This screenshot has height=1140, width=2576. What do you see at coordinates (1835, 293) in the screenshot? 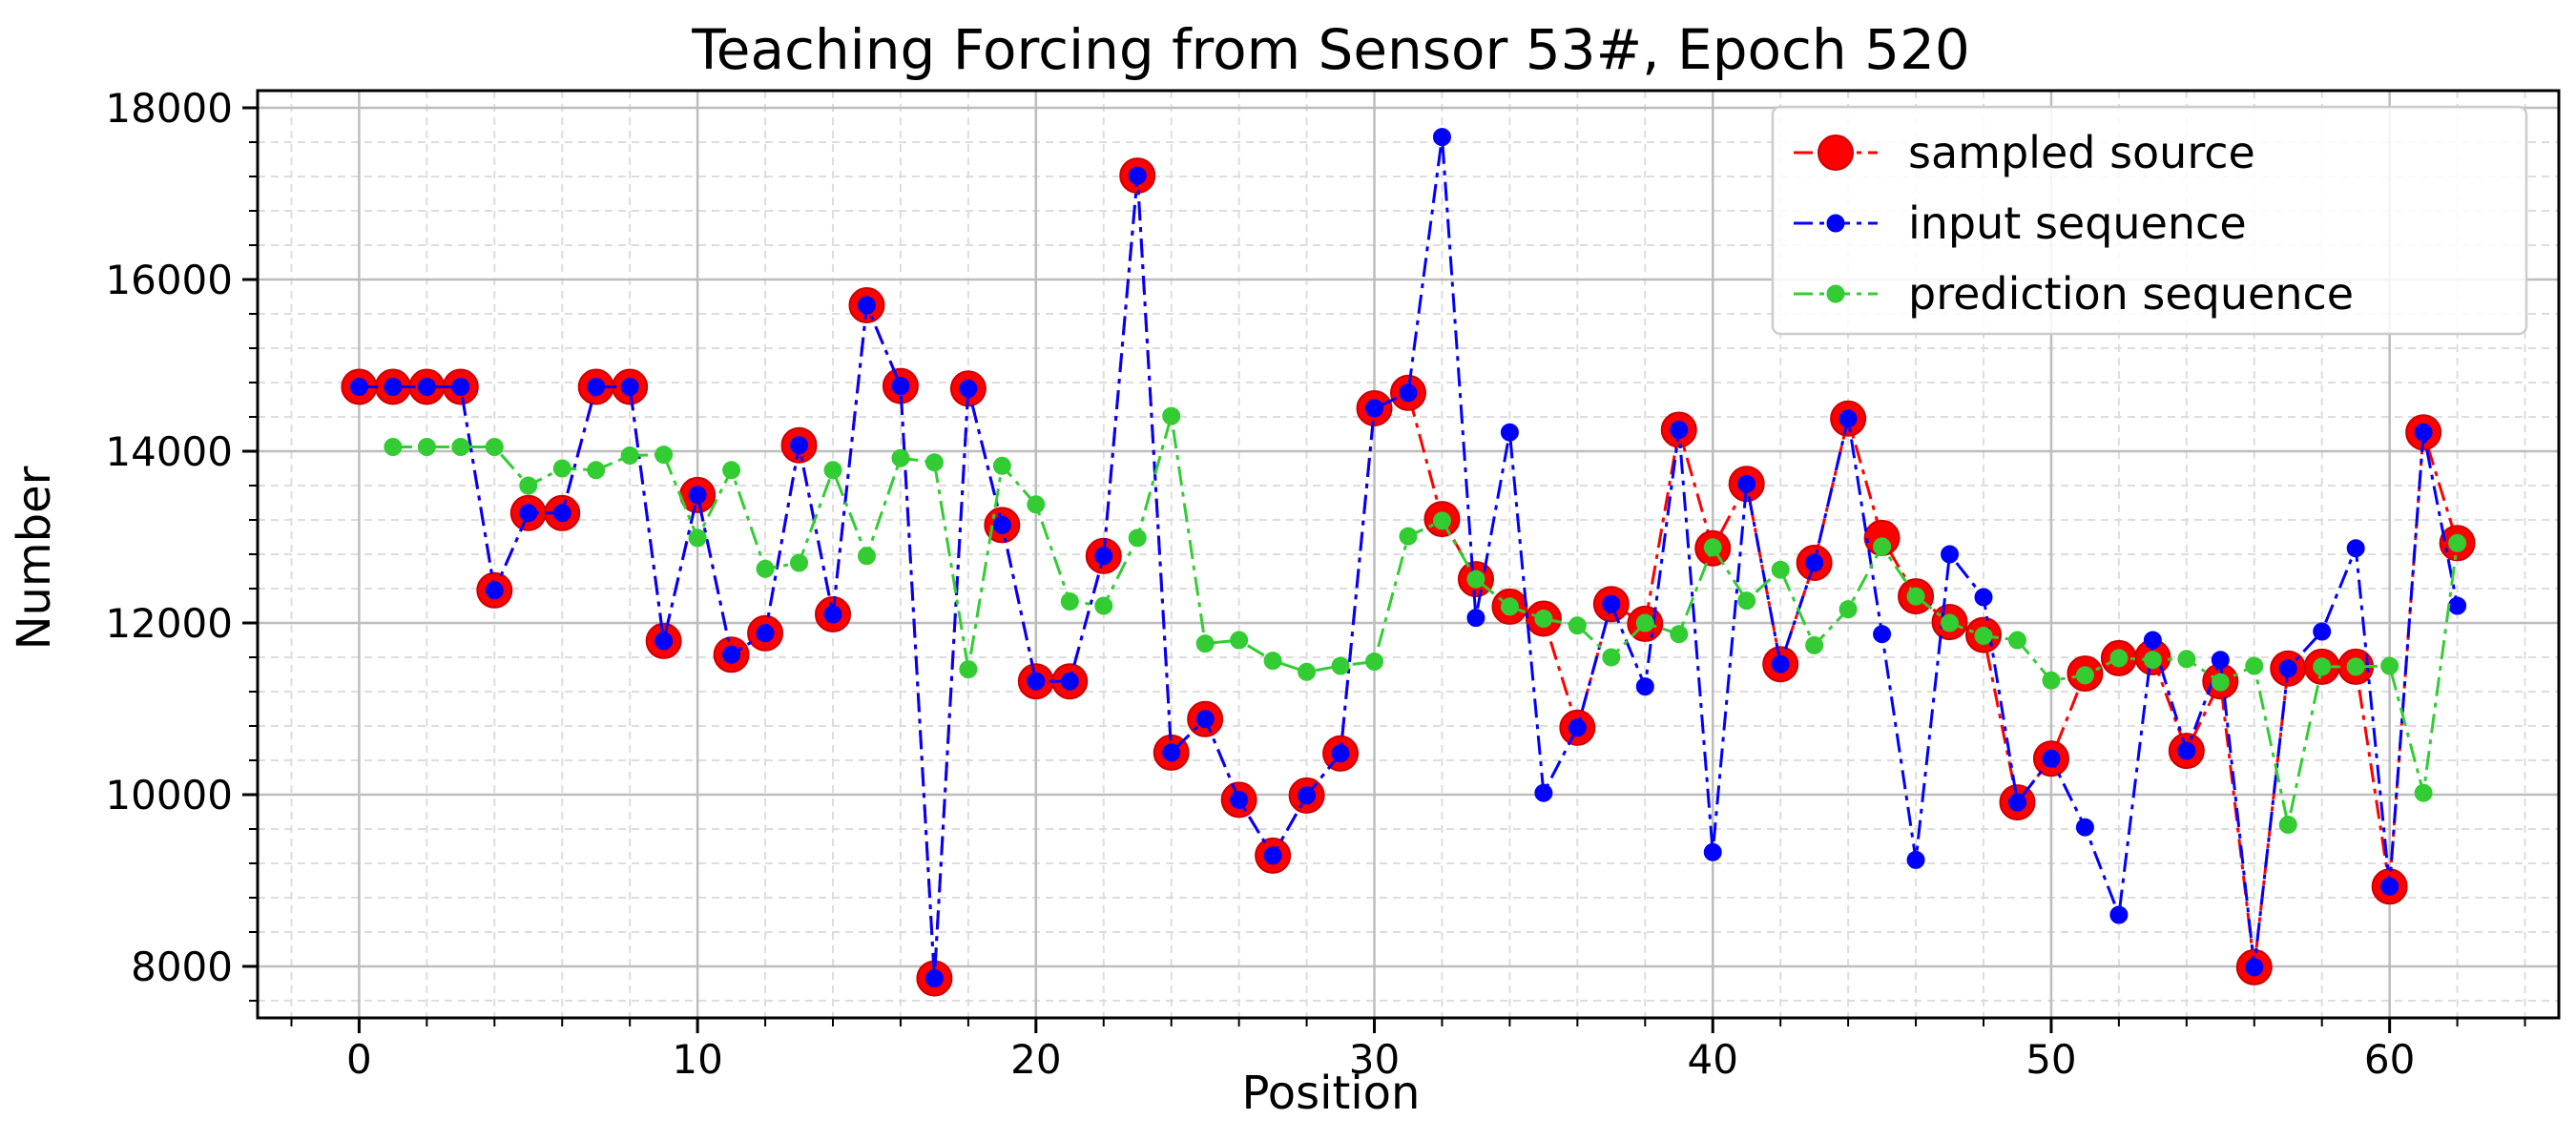
I see `legend-marker-prediction-sequence` at bounding box center [1835, 293].